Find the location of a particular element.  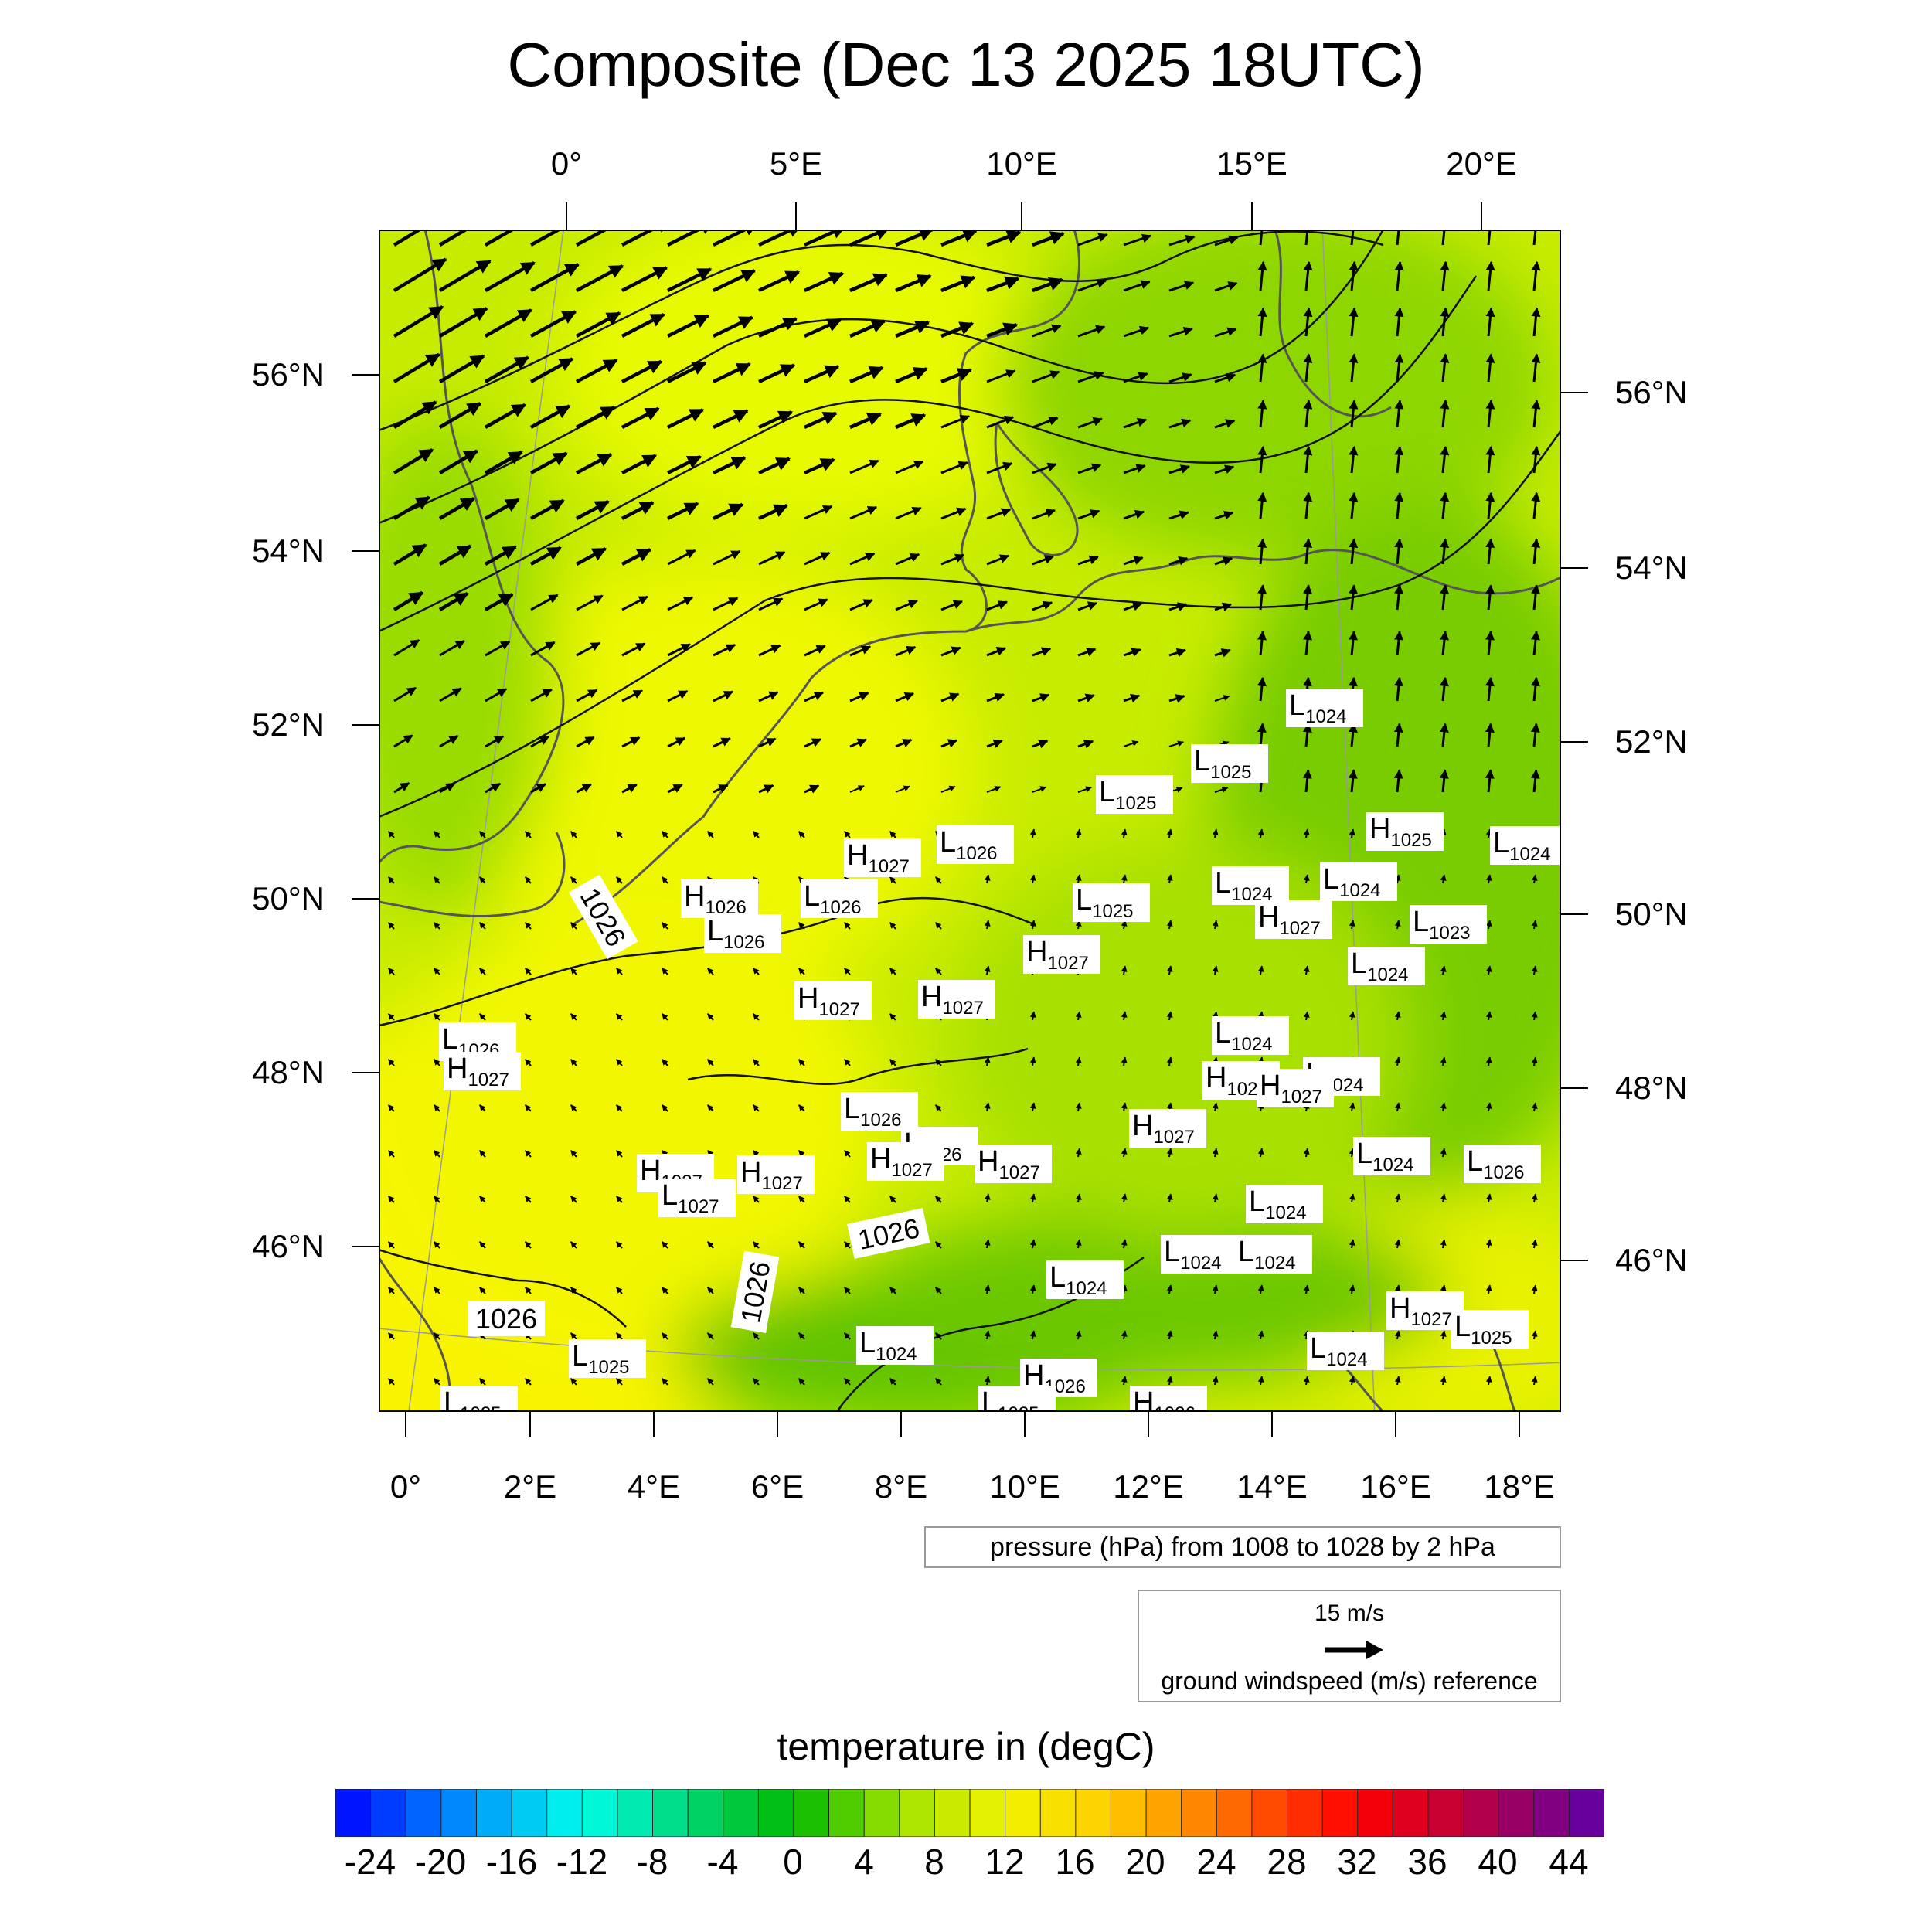

colorbar-title: temperature in (degC) is located at coordinates (966, 1746).